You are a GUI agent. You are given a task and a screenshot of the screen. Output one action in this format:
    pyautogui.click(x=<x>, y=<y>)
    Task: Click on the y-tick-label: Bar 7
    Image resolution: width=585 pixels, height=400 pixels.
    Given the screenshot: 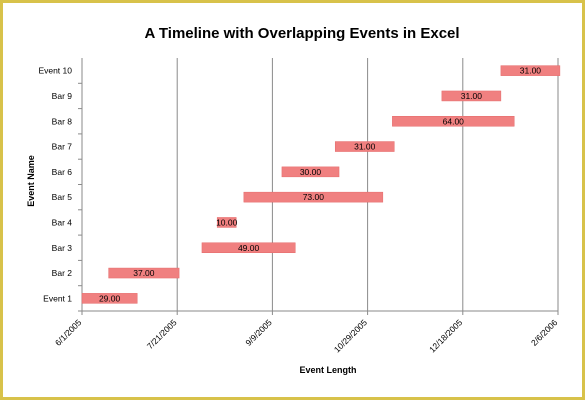 What is the action you would take?
    pyautogui.click(x=62, y=147)
    